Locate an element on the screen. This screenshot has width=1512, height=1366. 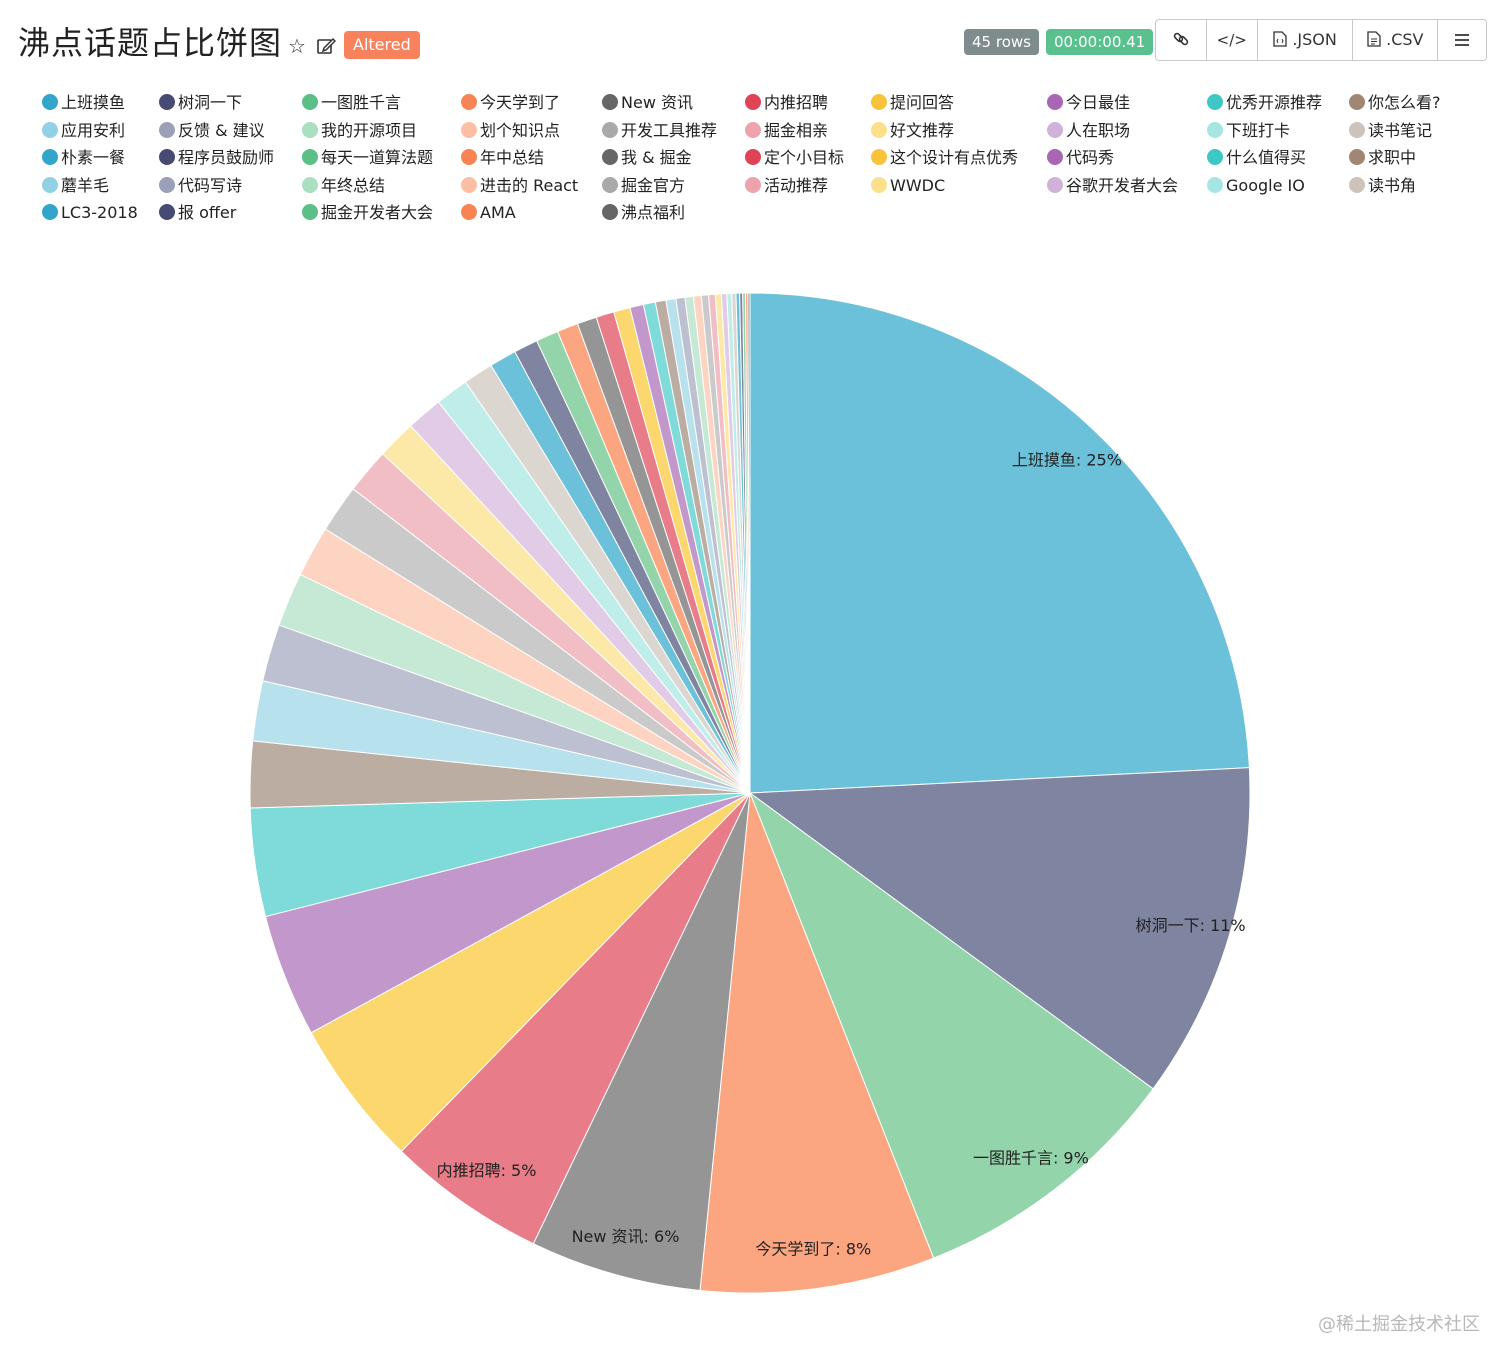
legend-item: 定个小目标 is located at coordinates (794, 158).